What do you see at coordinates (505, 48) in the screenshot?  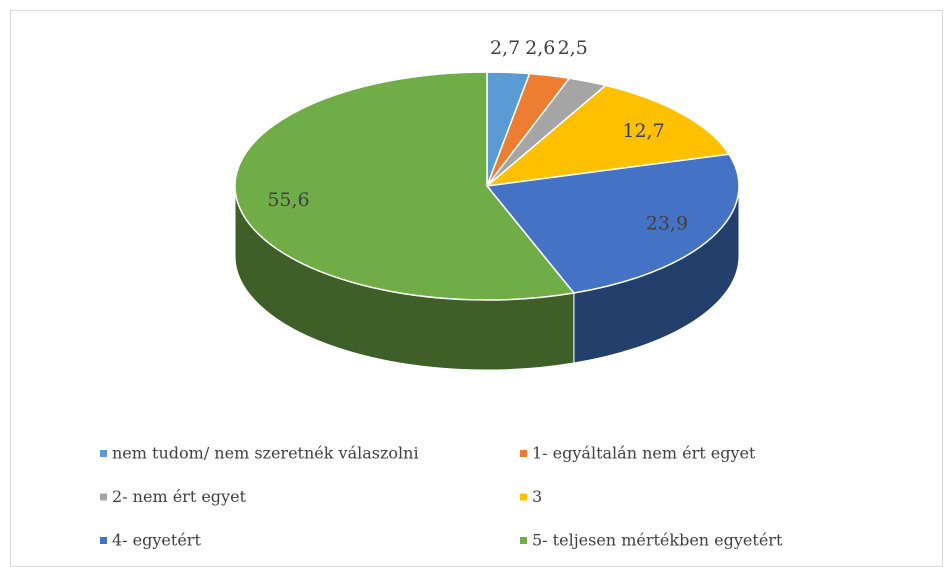 I see `data-label: 2,7` at bounding box center [505, 48].